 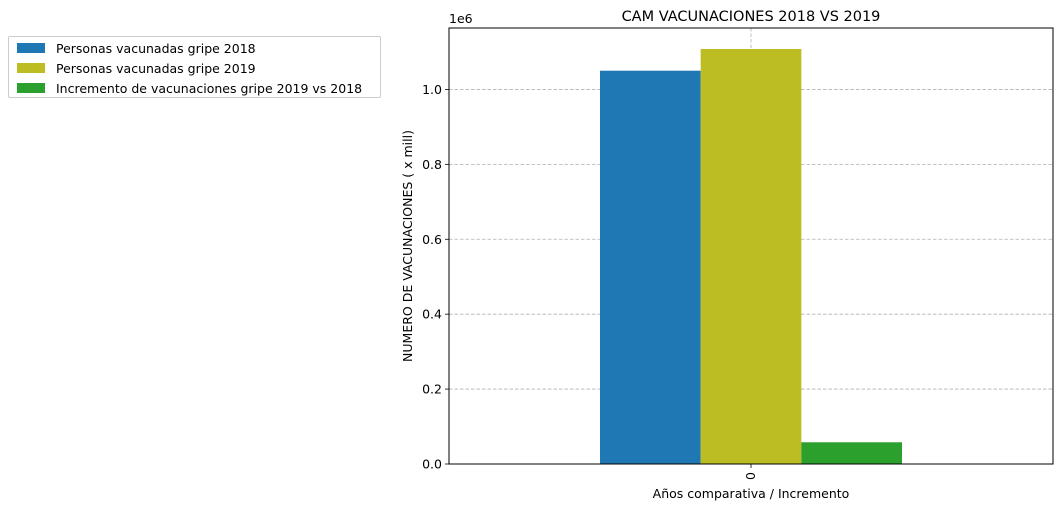 I want to click on legend-item: Personas vacunadas gripe 2018, so click(x=136, y=48).